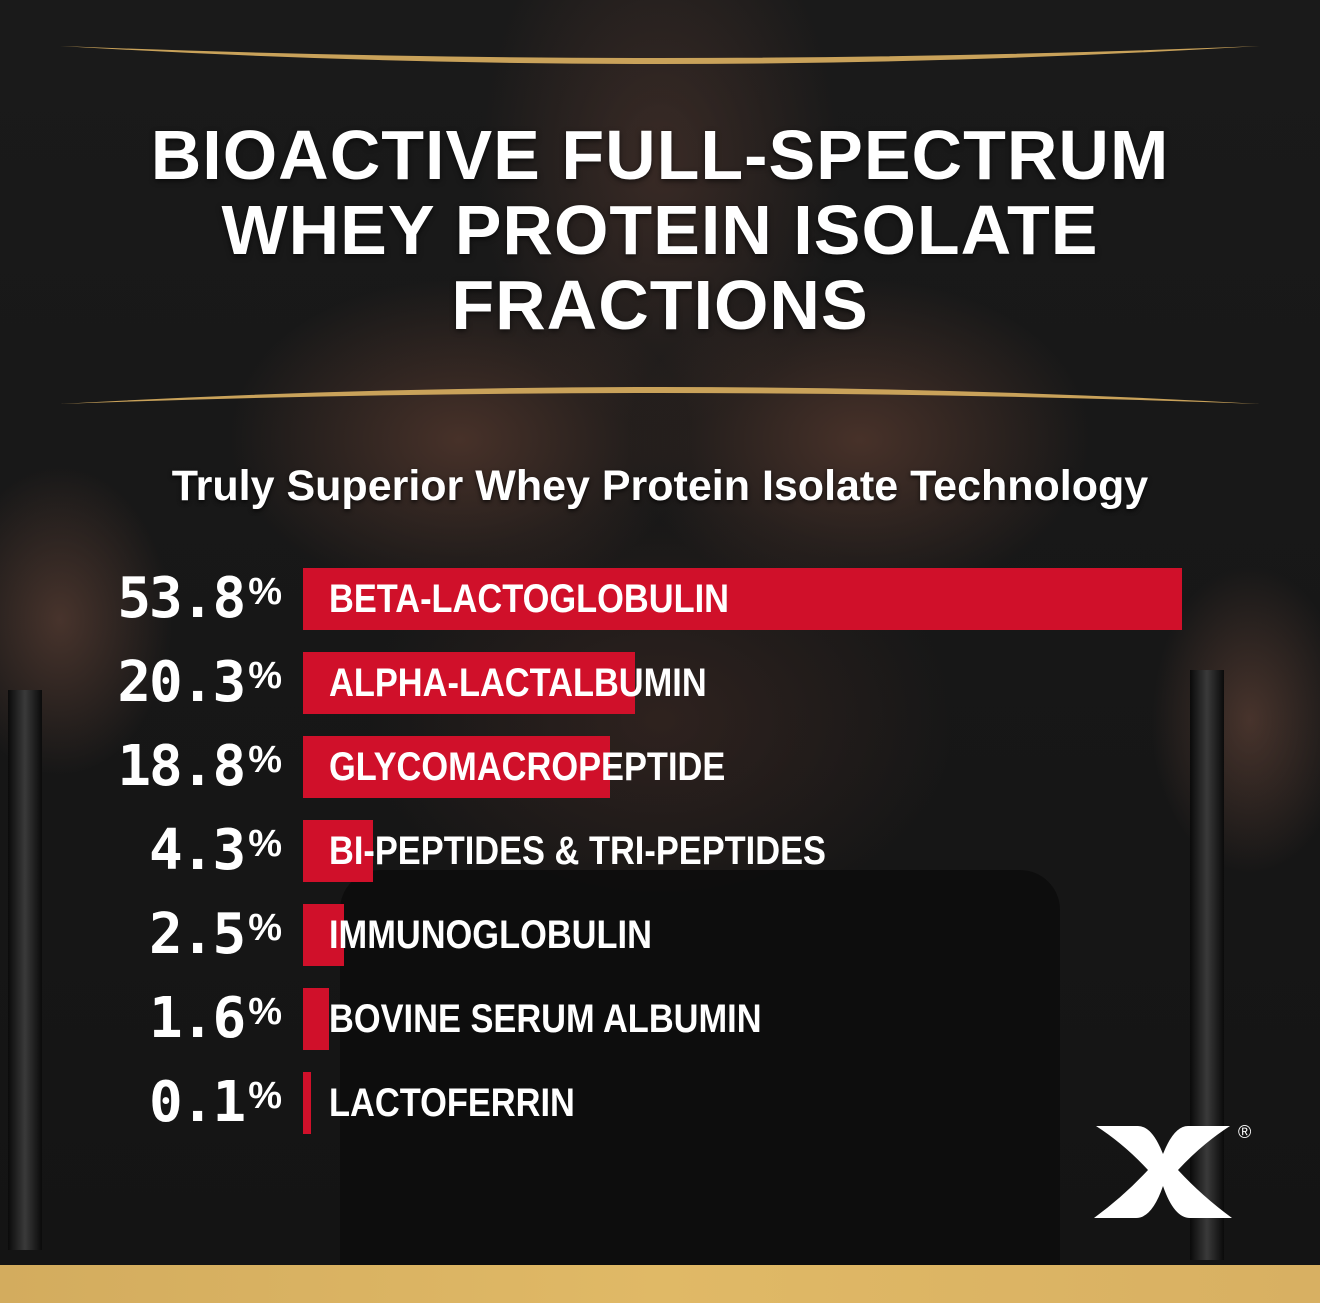  I want to click on category-label: GLYCOMACROPEPTIDE, so click(527, 767).